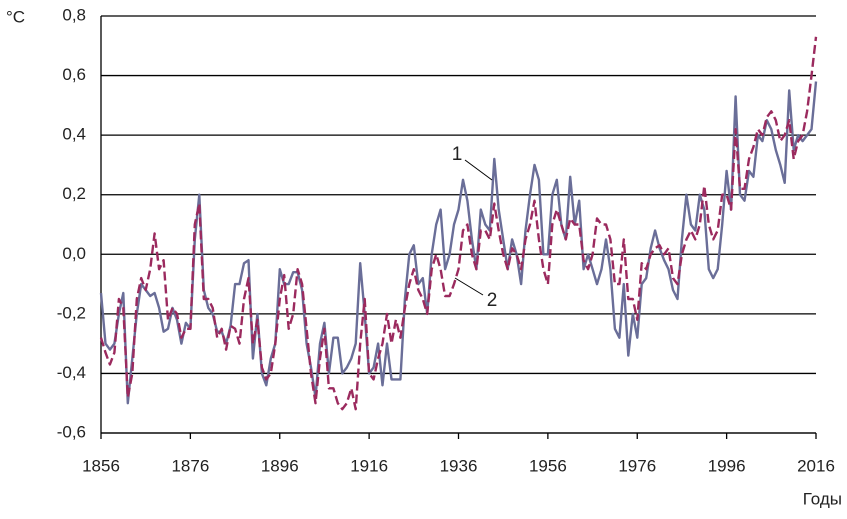 The height and width of the screenshot is (519, 847). What do you see at coordinates (74, 134) in the screenshot?
I see `y-tick-label: 0,4` at bounding box center [74, 134].